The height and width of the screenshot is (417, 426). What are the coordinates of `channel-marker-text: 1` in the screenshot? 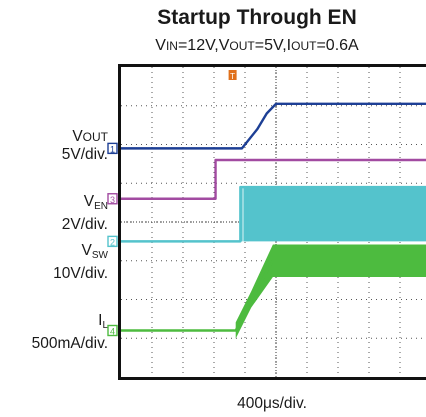 It's located at (112, 149).